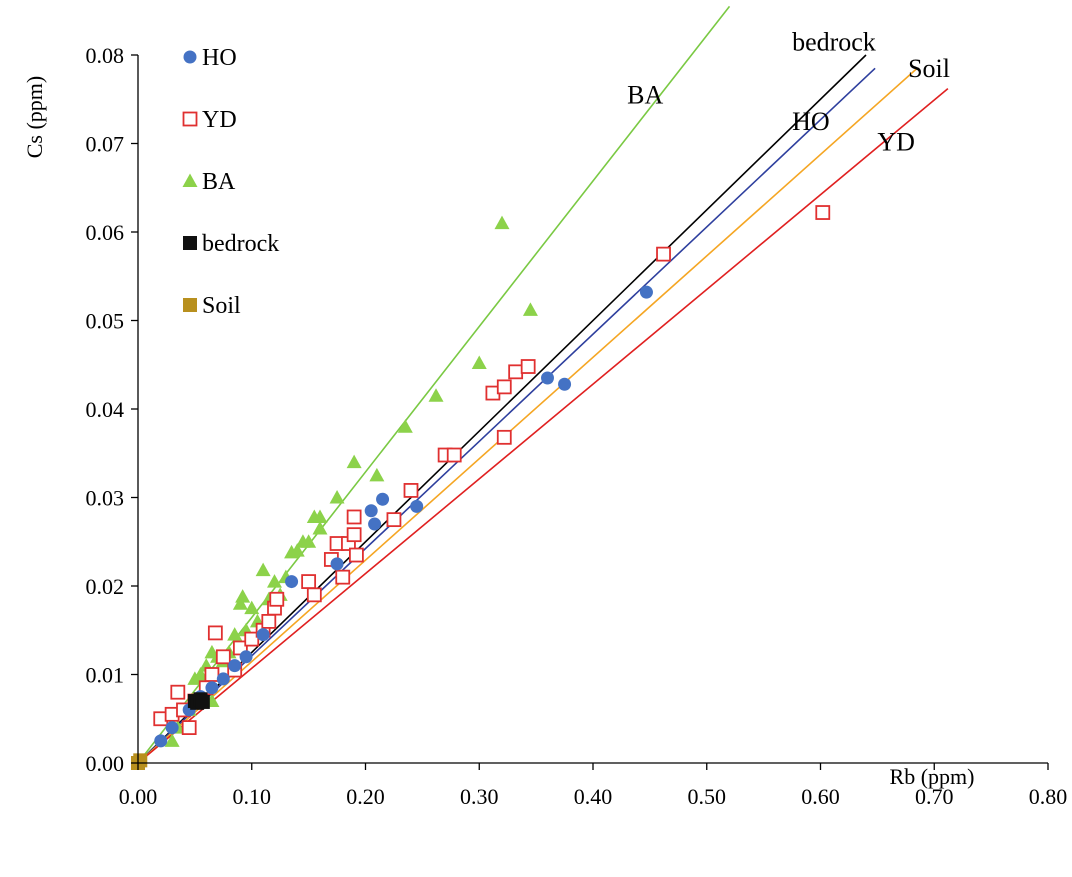 The image size is (1072, 877). What do you see at coordinates (138, 796) in the screenshot?
I see `x-tick-label: 0.00` at bounding box center [138, 796].